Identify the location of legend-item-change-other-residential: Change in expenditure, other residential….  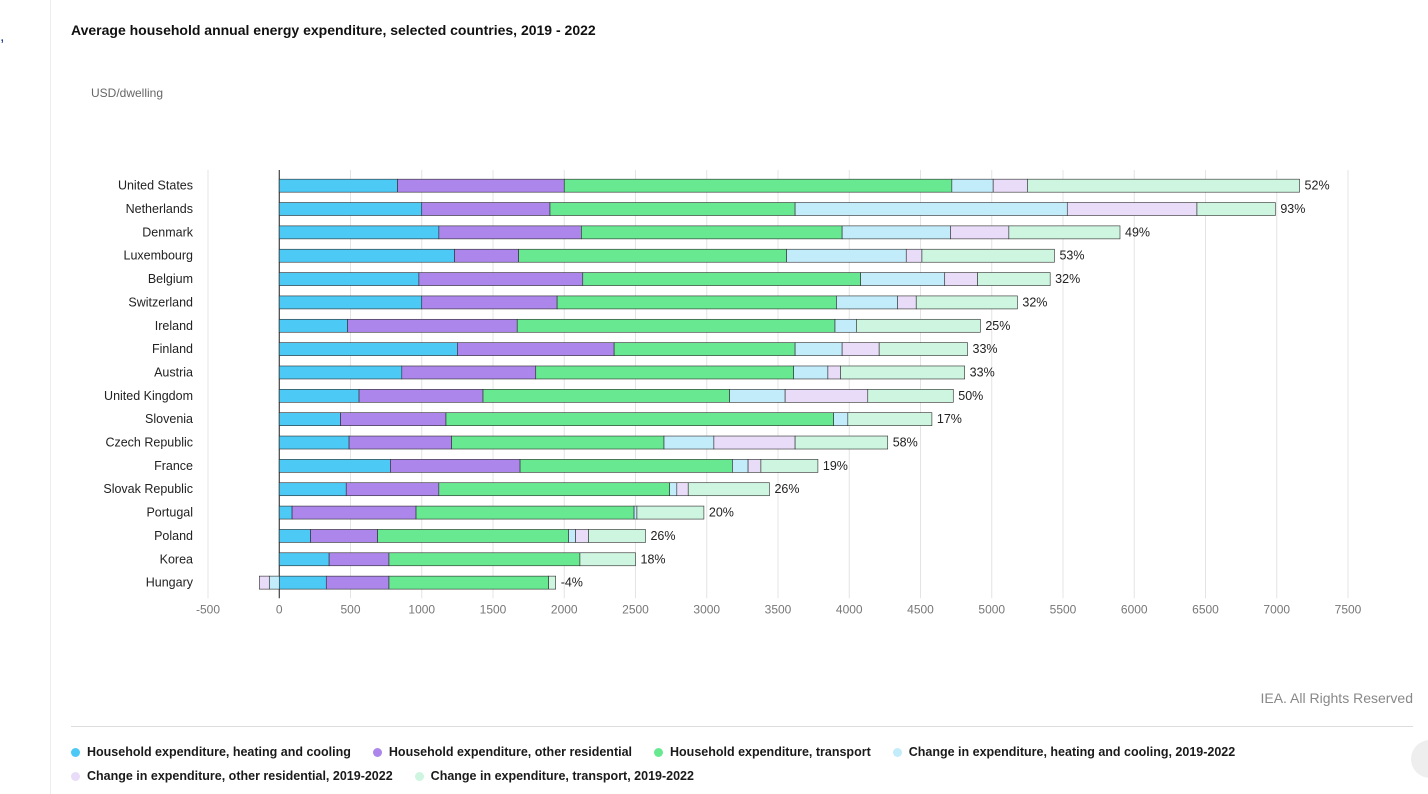
(232, 776).